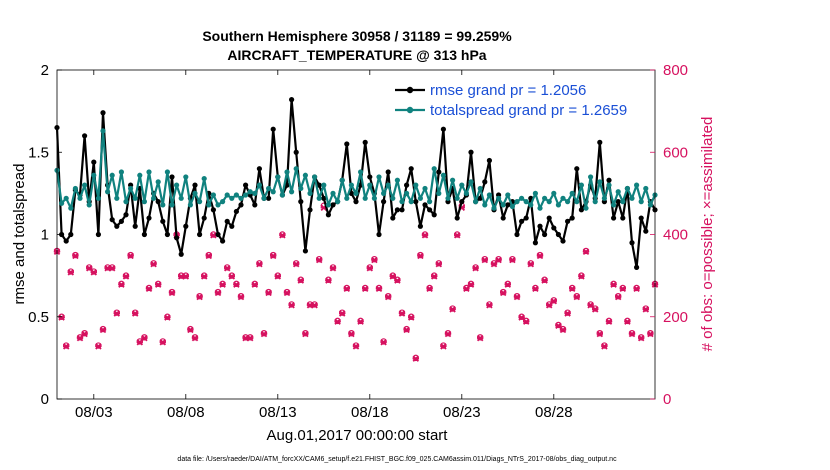 This screenshot has height=470, width=830. I want to click on y-axis-left: 0 0.5 1 1.5 2, so click(45, 235).